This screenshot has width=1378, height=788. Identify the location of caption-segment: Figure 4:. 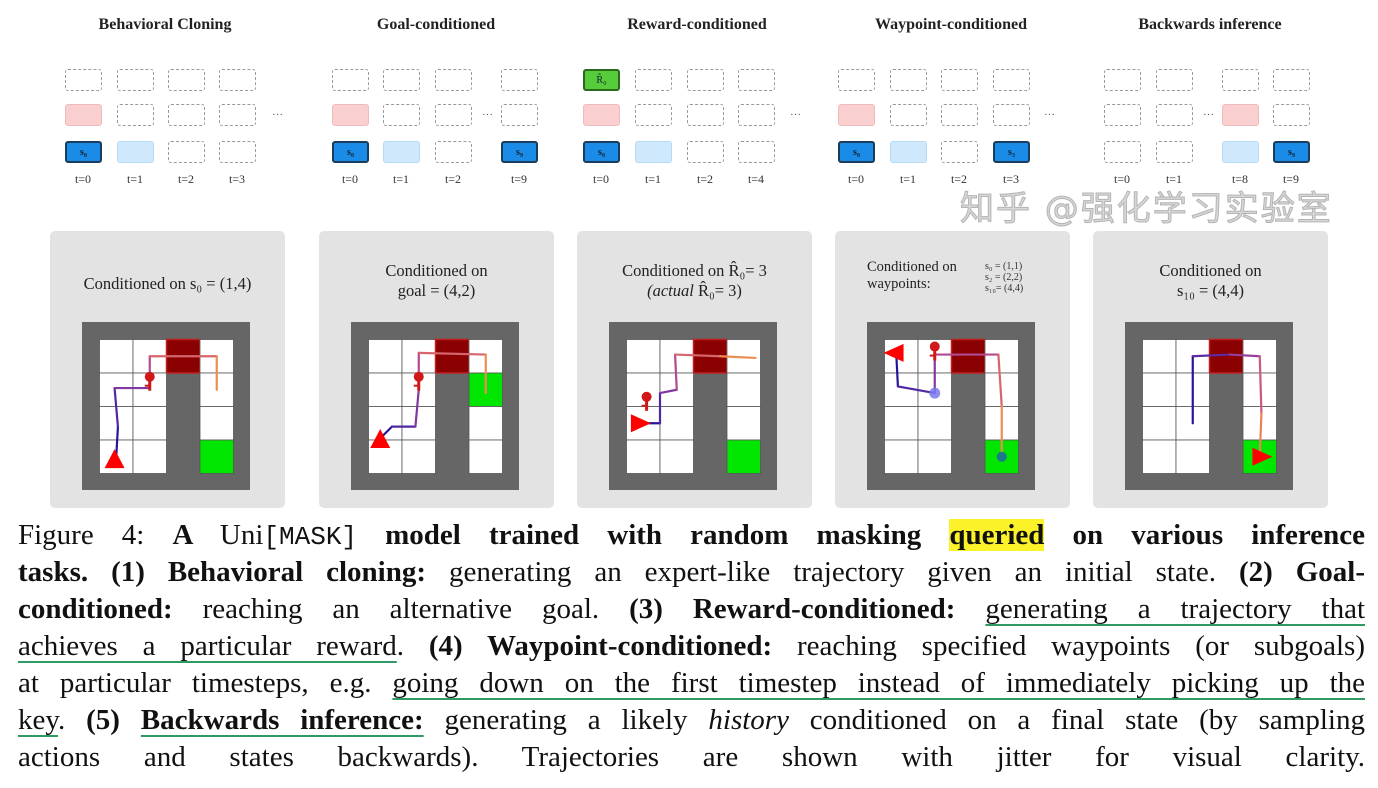
(95, 535).